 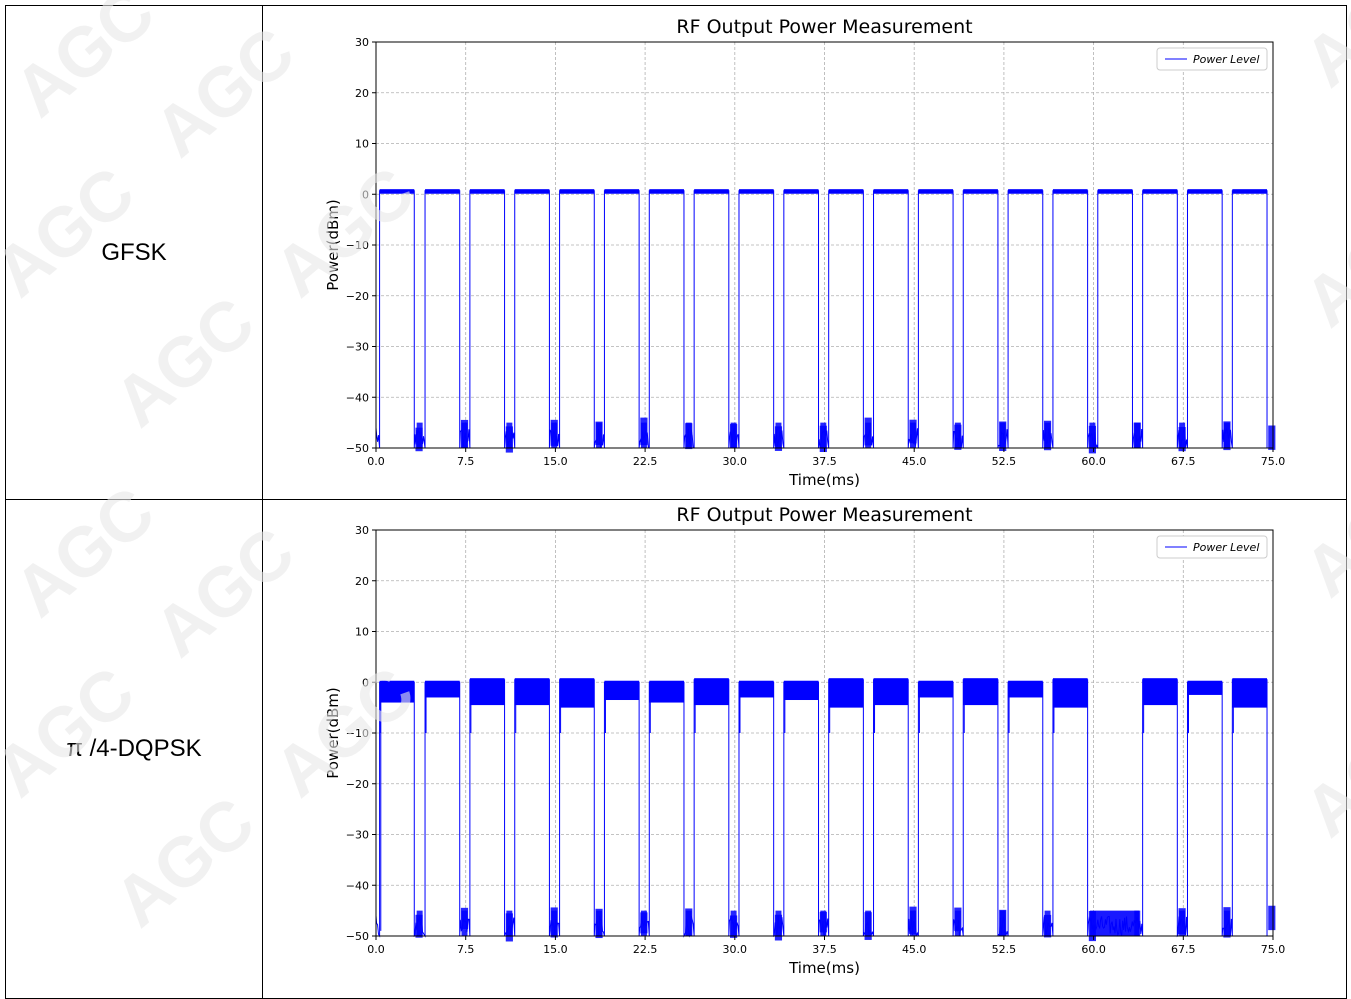 I want to click on row-label-gfsk: GFSK, so click(x=133, y=253).